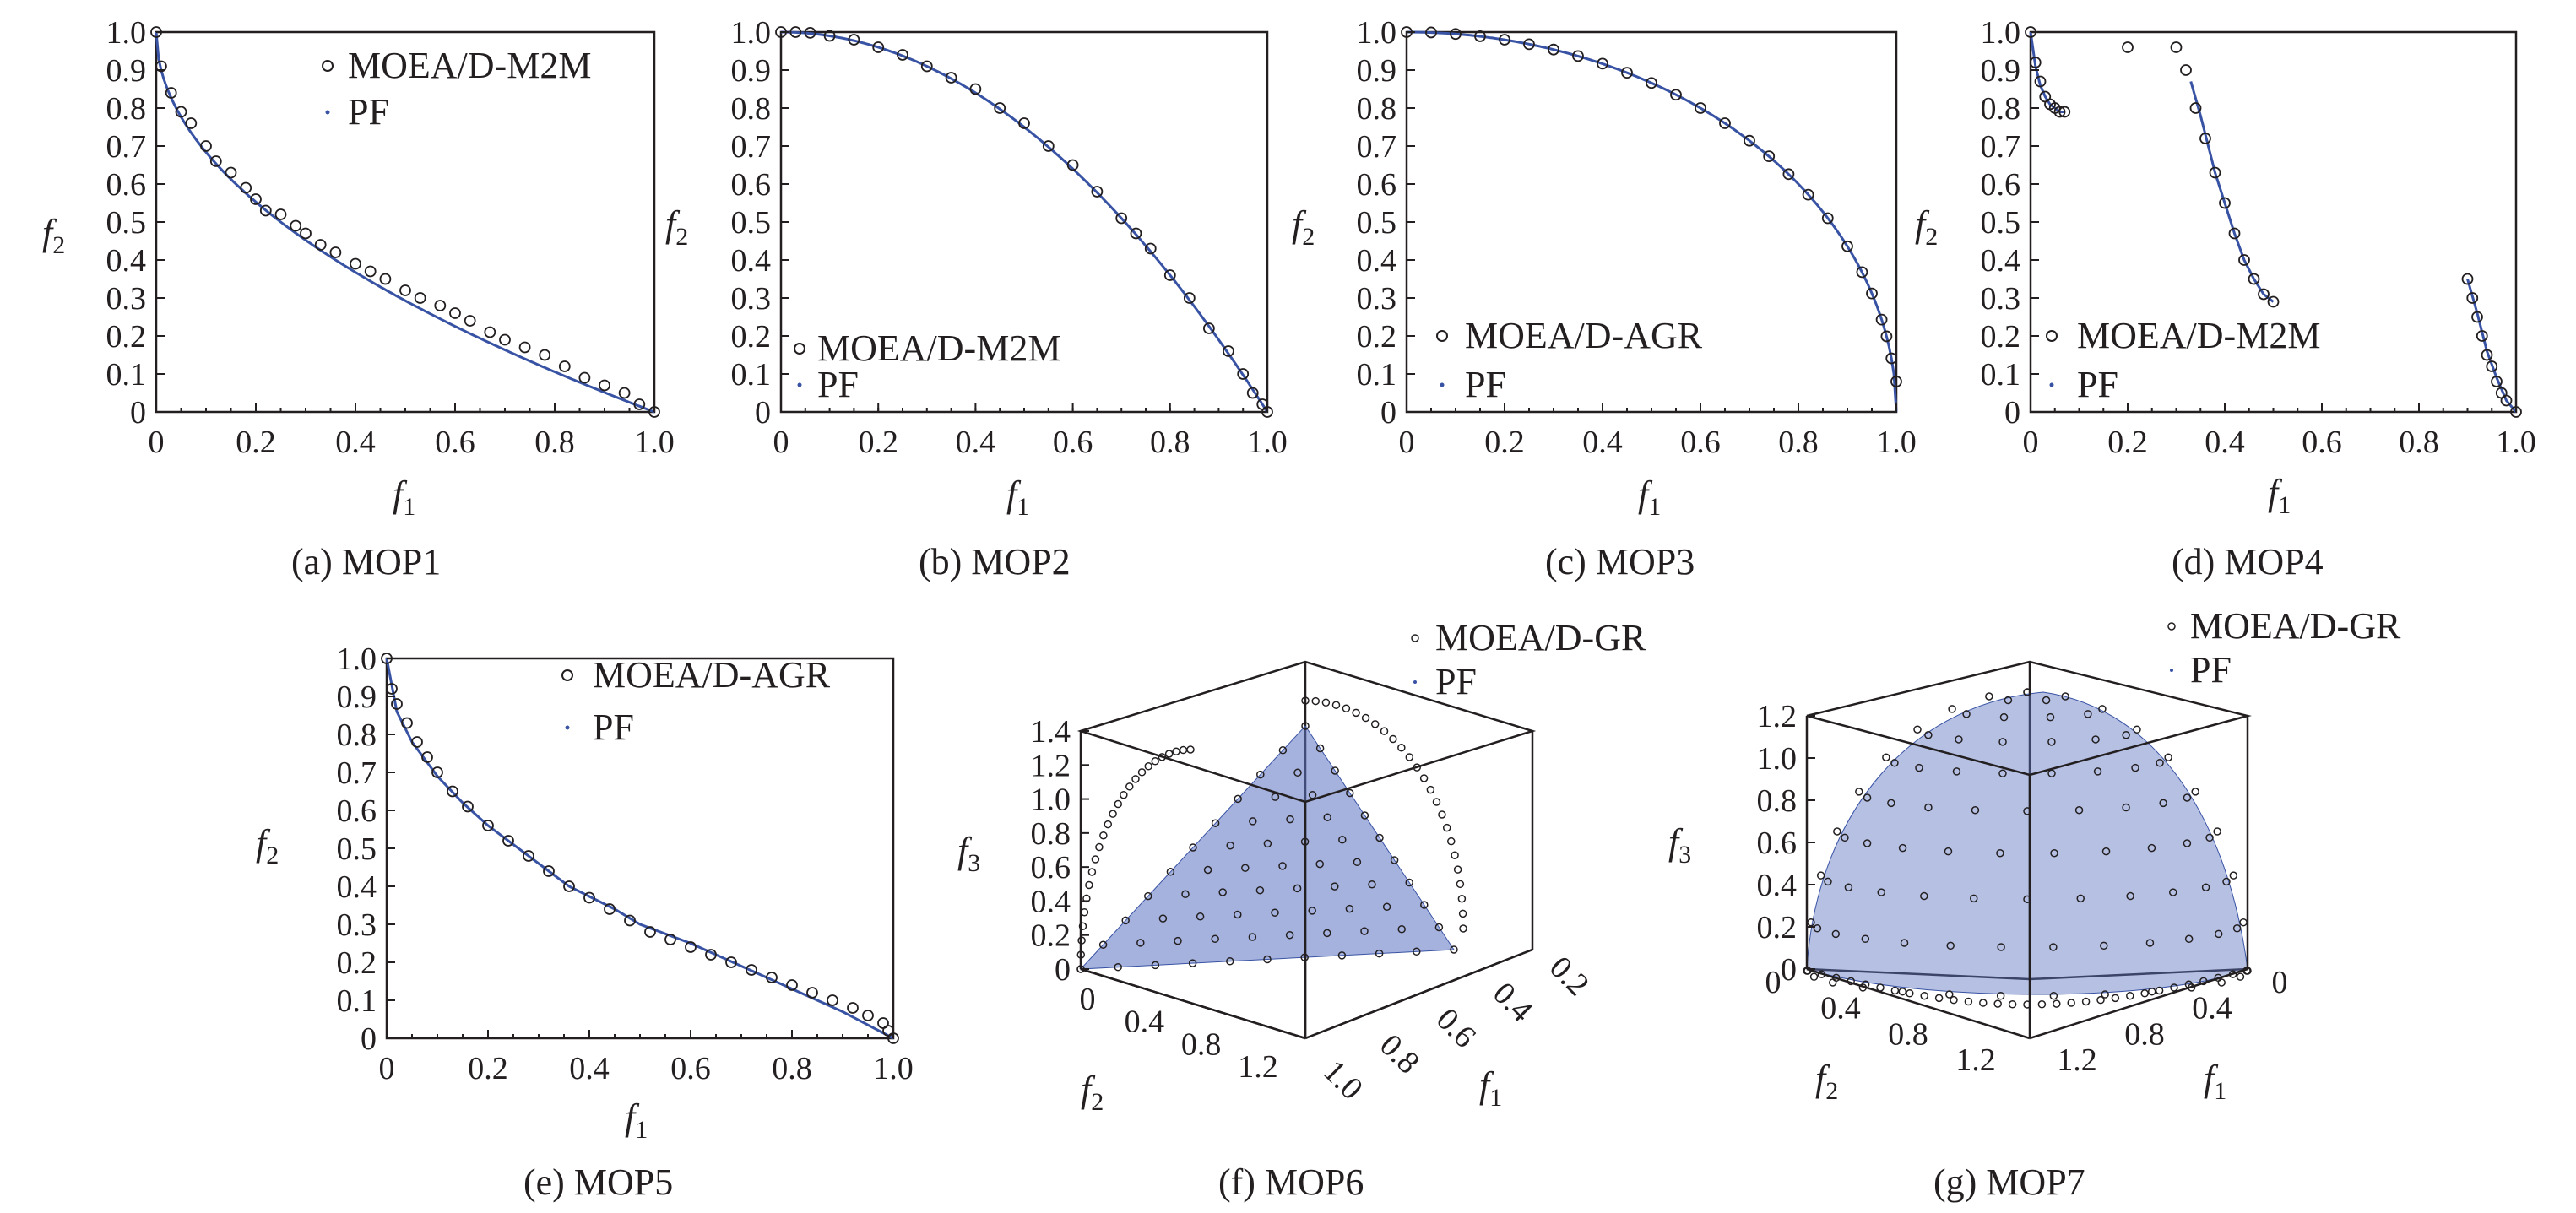 The width and height of the screenshot is (2576, 1213). Describe the element at coordinates (751, 299) in the screenshot. I see `y-tick-label: 0.3` at that location.